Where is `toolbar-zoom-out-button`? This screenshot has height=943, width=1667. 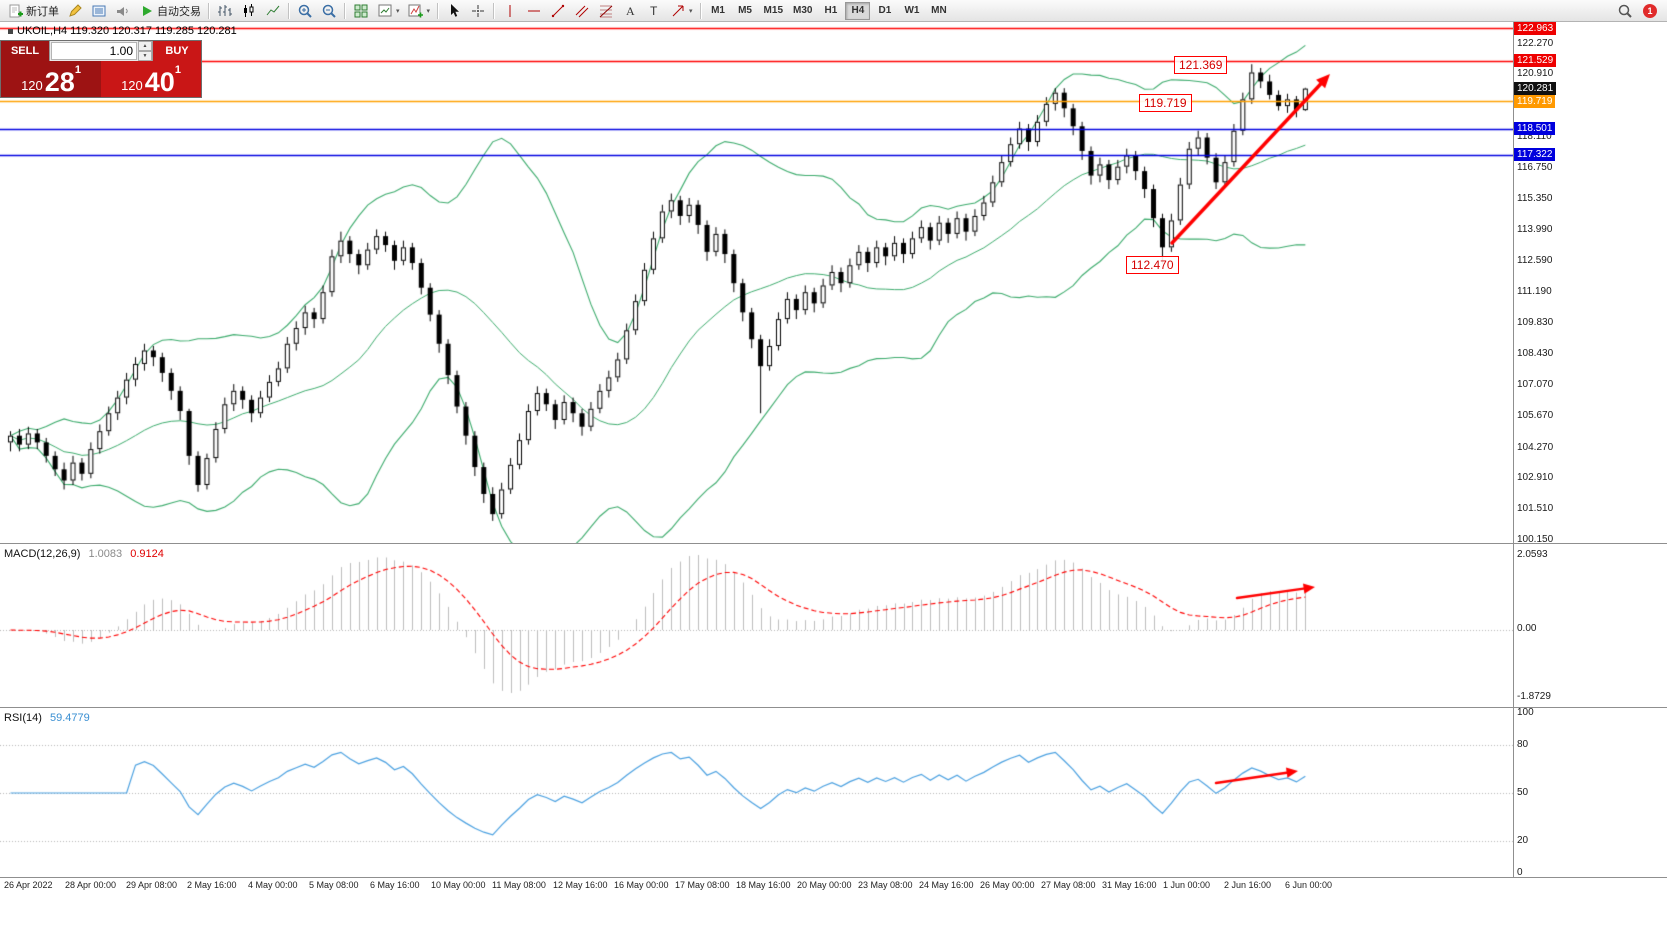
toolbar-zoom-out-button is located at coordinates (329, 11).